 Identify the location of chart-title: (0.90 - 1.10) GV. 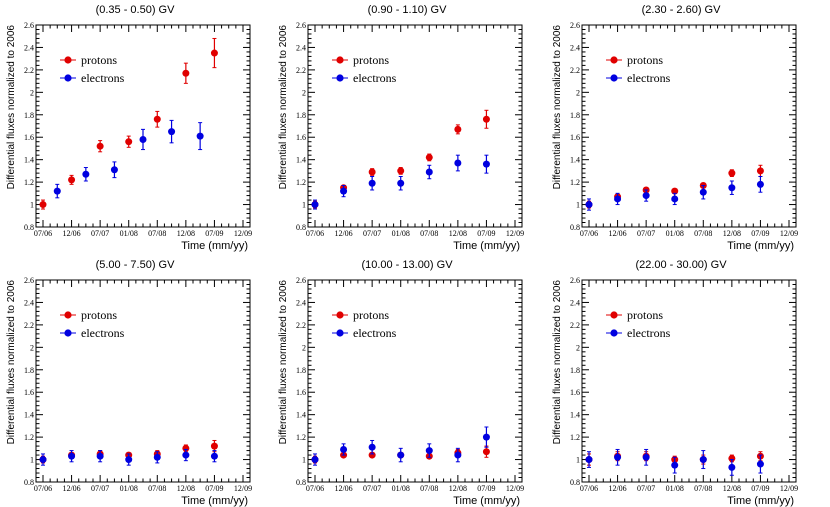
(408, 10).